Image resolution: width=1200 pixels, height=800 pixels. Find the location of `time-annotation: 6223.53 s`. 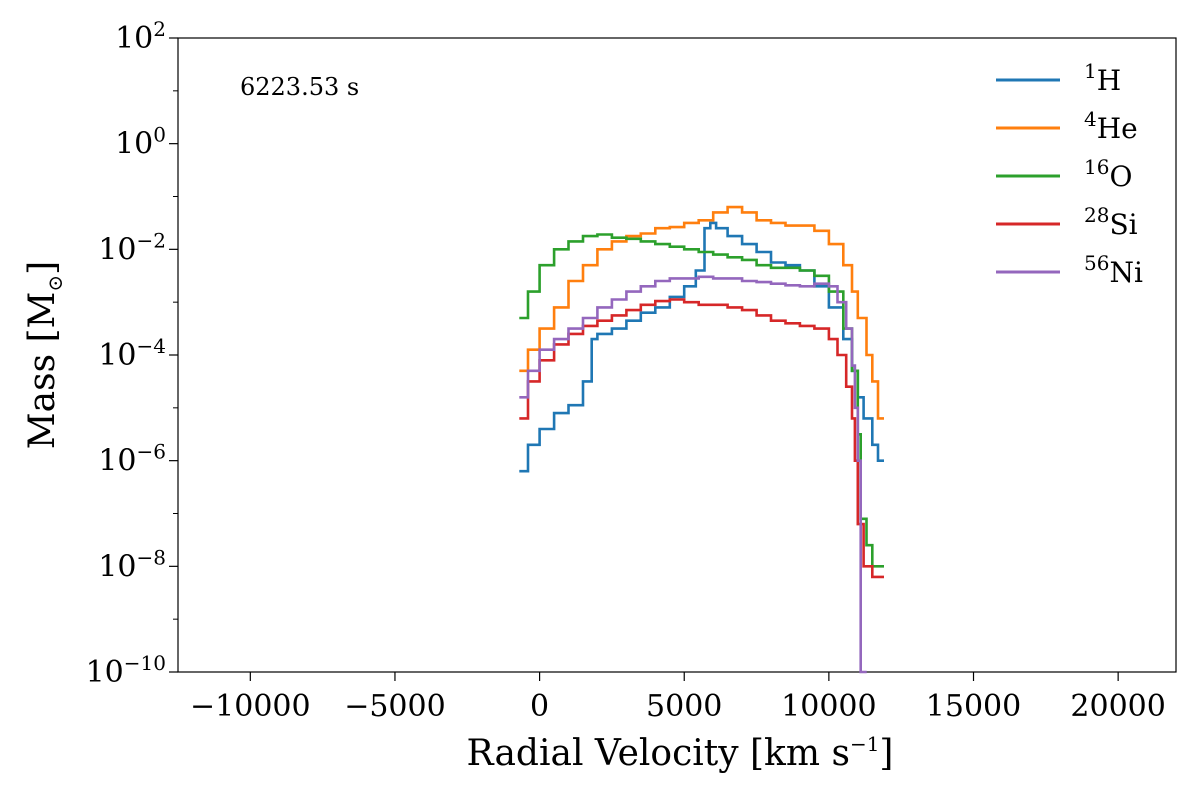

time-annotation: 6223.53 s is located at coordinates (299, 87).